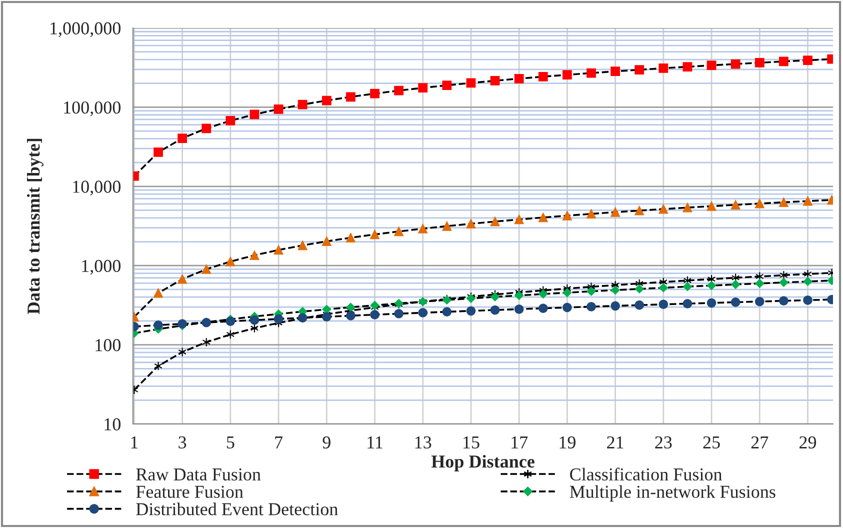 This screenshot has width=843, height=528. What do you see at coordinates (35, 226) in the screenshot?
I see `y-axis-title: Data to transmit [byte]` at bounding box center [35, 226].